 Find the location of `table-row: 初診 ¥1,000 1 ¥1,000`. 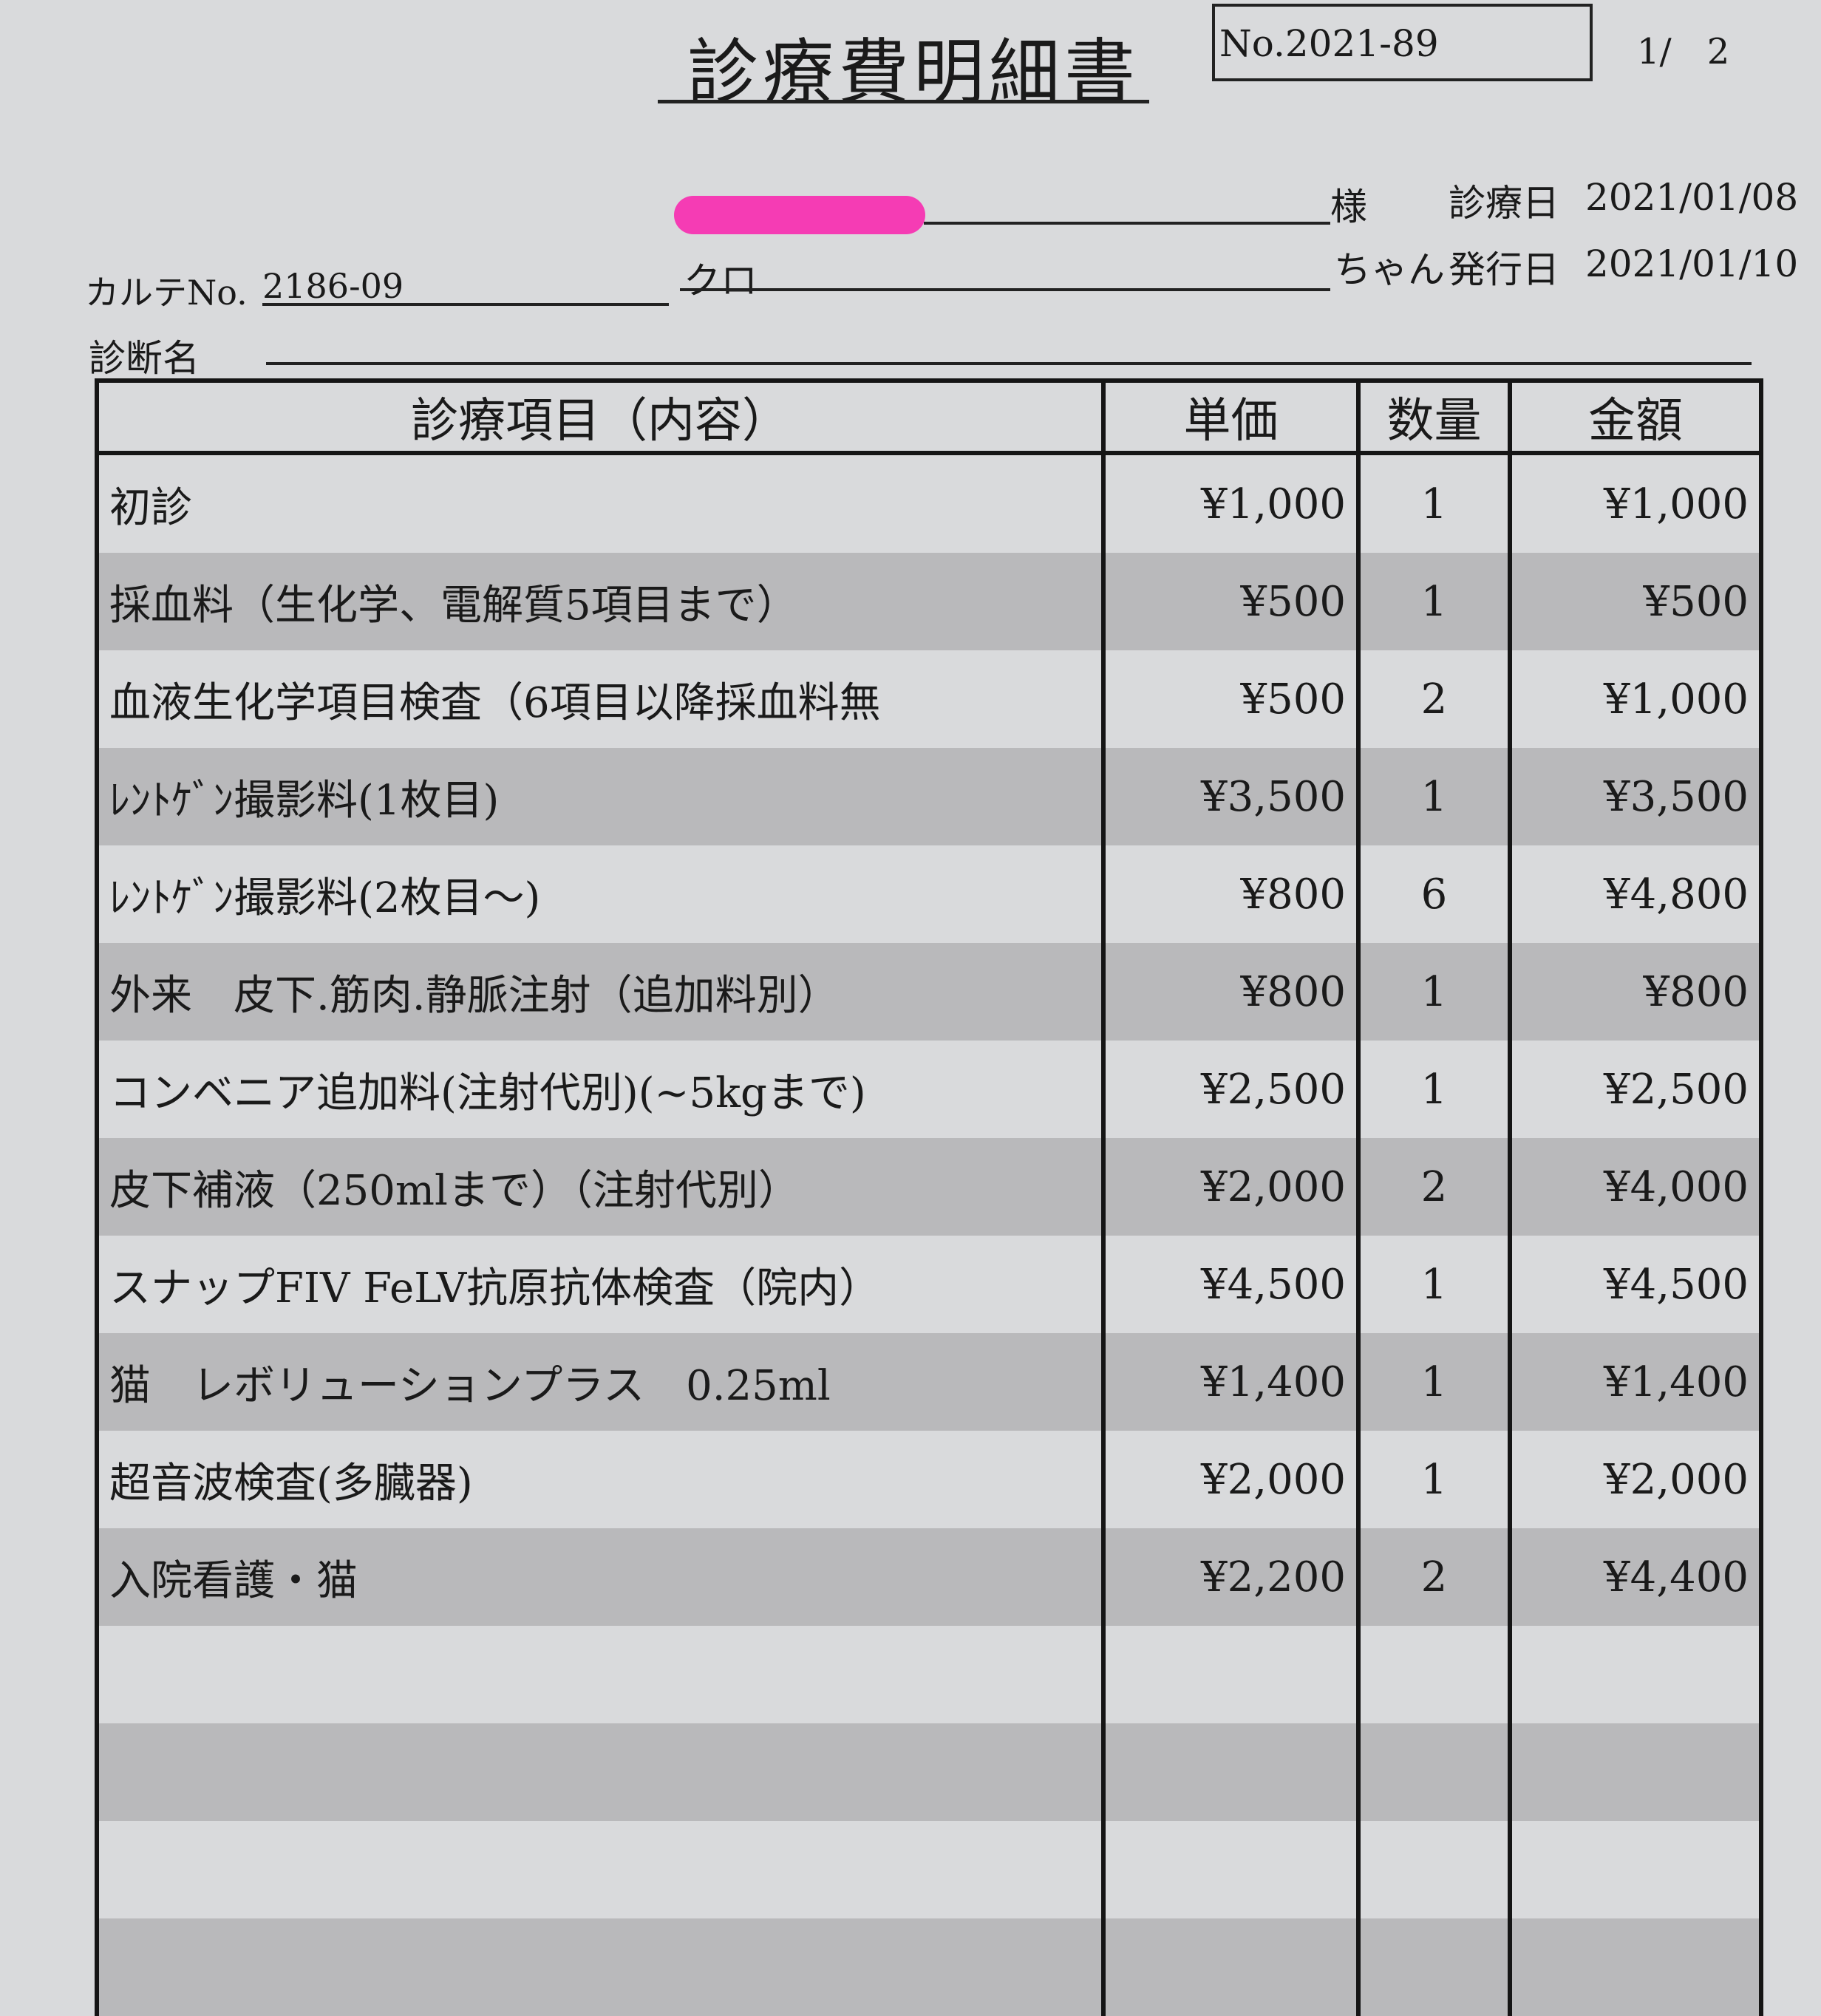

table-row: 初診 ¥1,000 1 ¥1,000 is located at coordinates (929, 503).